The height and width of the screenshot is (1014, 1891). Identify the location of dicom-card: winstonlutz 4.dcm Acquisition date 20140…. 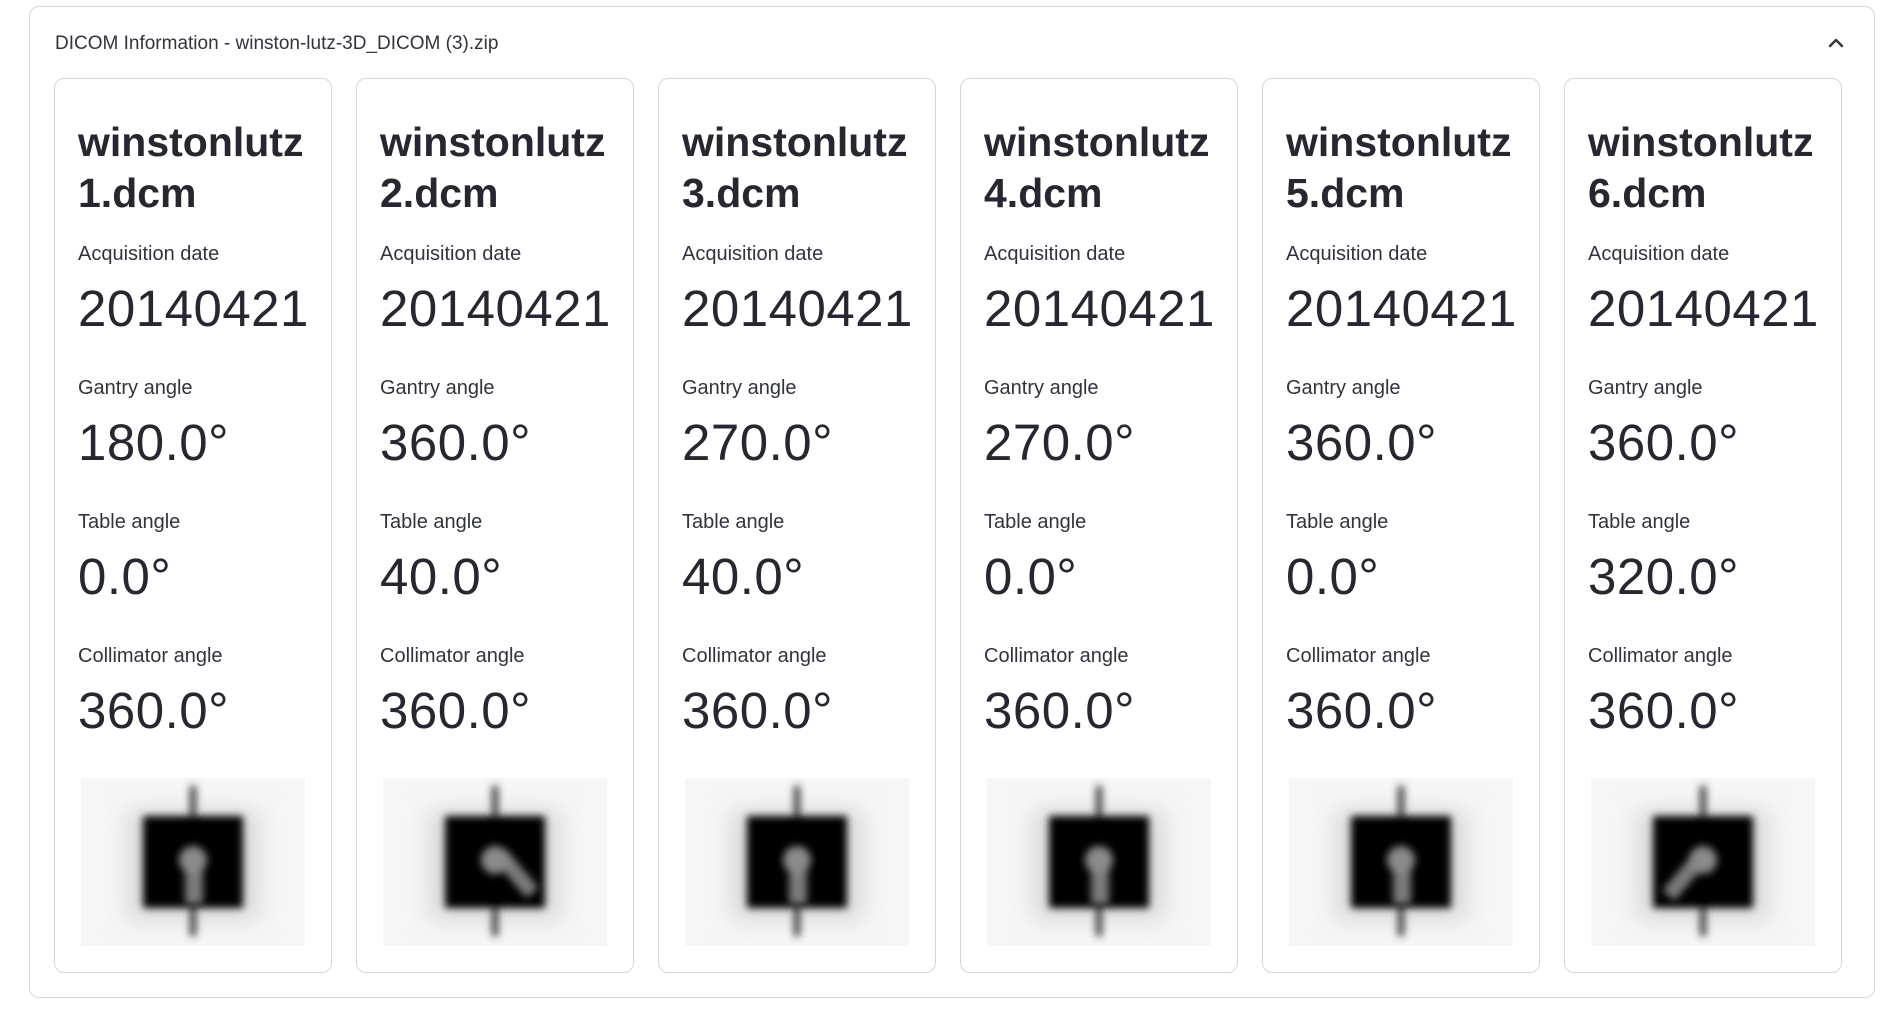
(1099, 525).